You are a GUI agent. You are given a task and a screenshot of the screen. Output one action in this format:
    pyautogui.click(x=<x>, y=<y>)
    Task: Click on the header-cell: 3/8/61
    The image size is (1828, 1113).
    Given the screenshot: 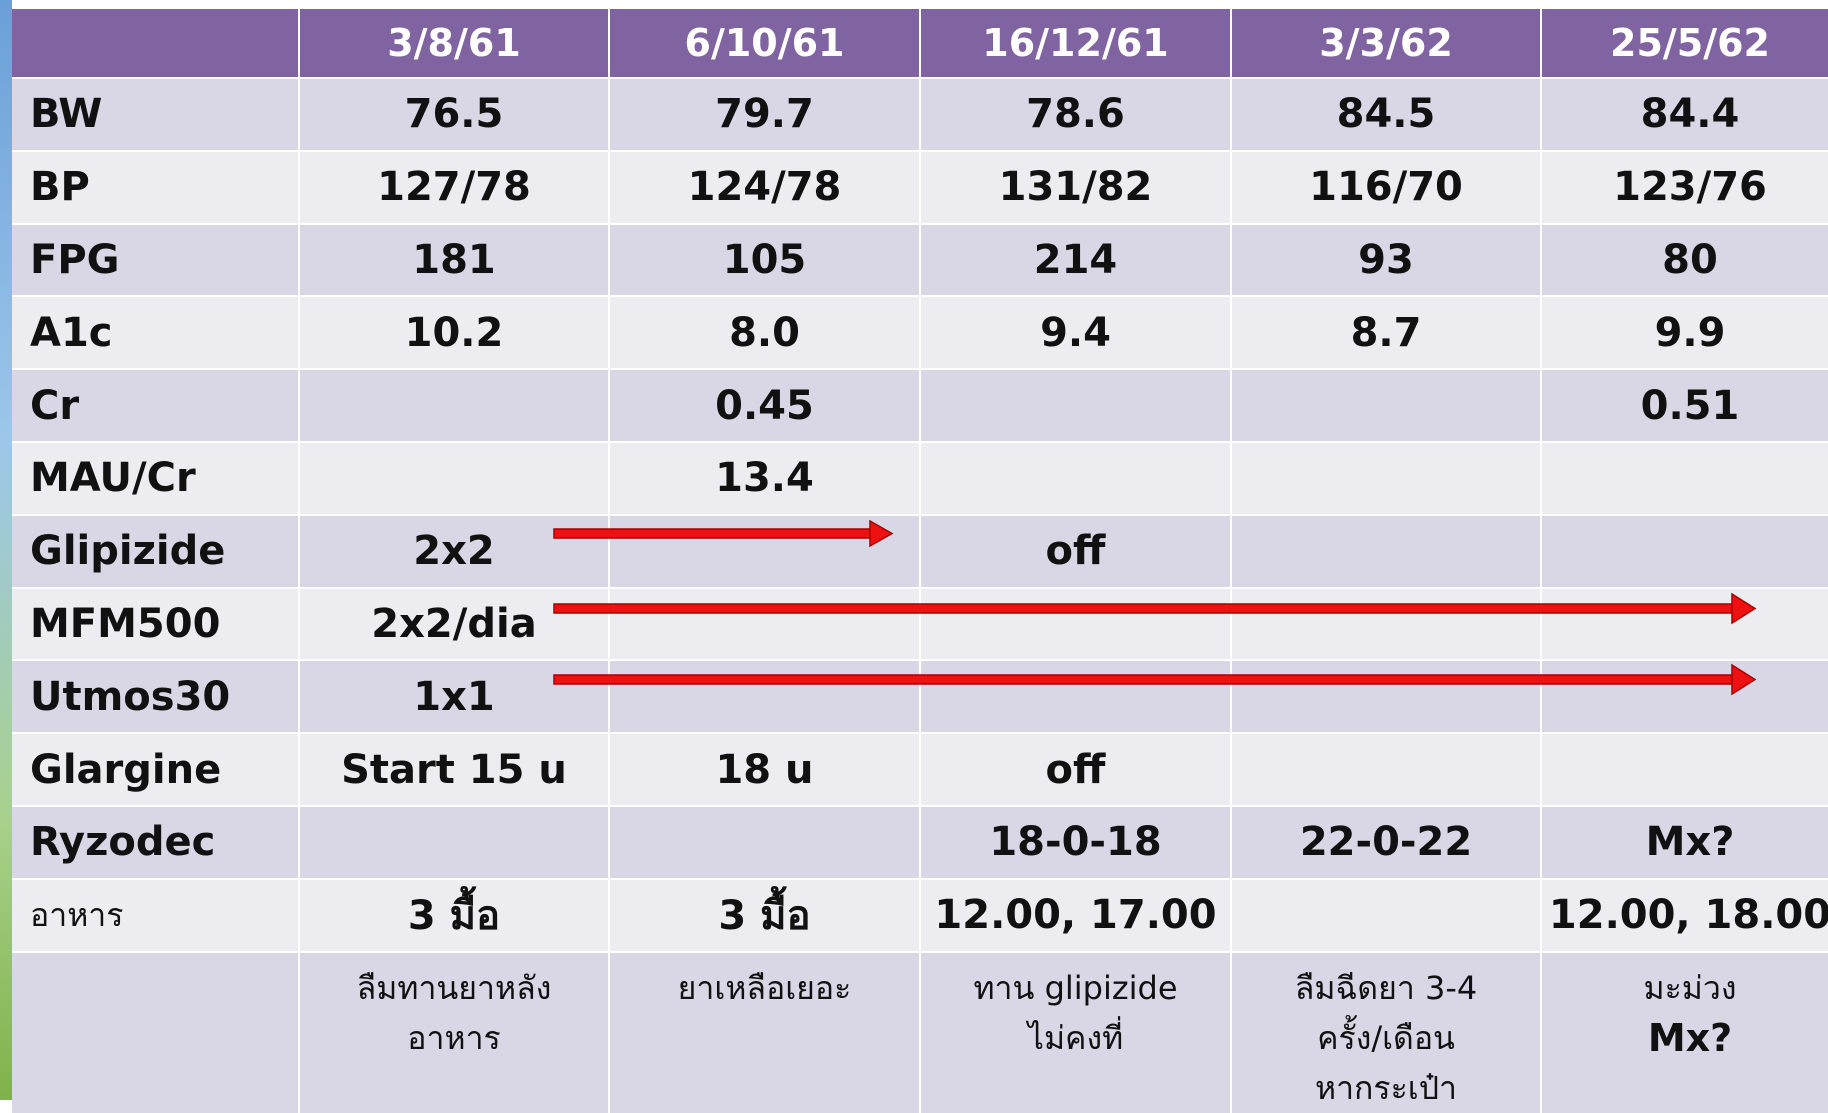 What is the action you would take?
    pyautogui.click(x=454, y=43)
    